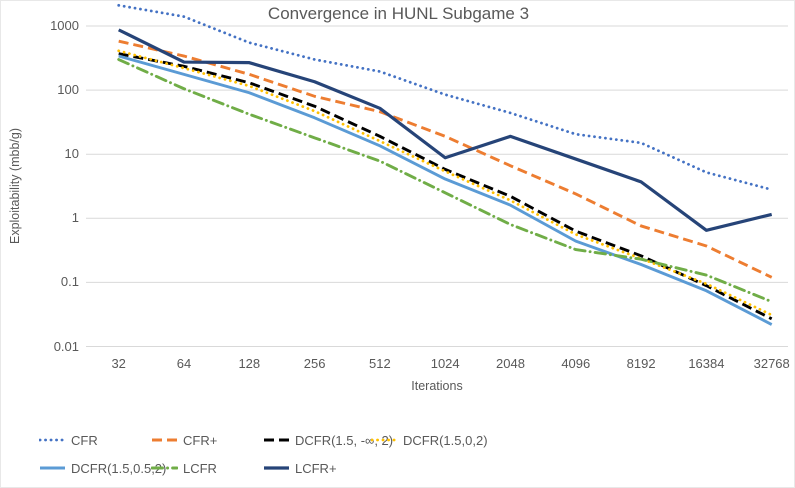 Image resolution: width=795 pixels, height=488 pixels. I want to click on legend-label: LCFR, so click(200, 468).